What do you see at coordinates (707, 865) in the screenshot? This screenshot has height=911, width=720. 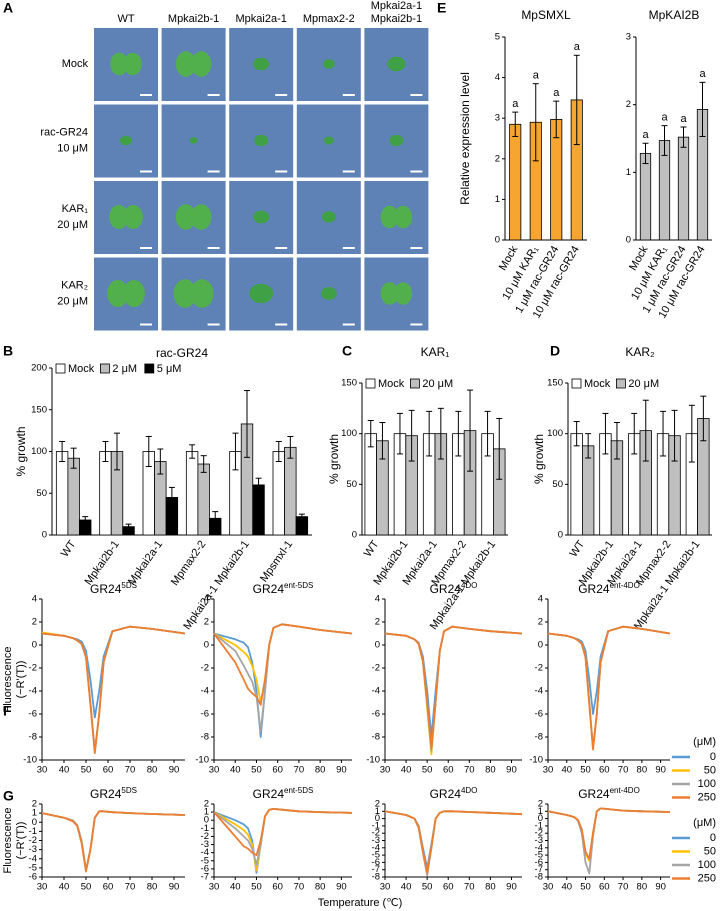 I see `legend-label: 100` at bounding box center [707, 865].